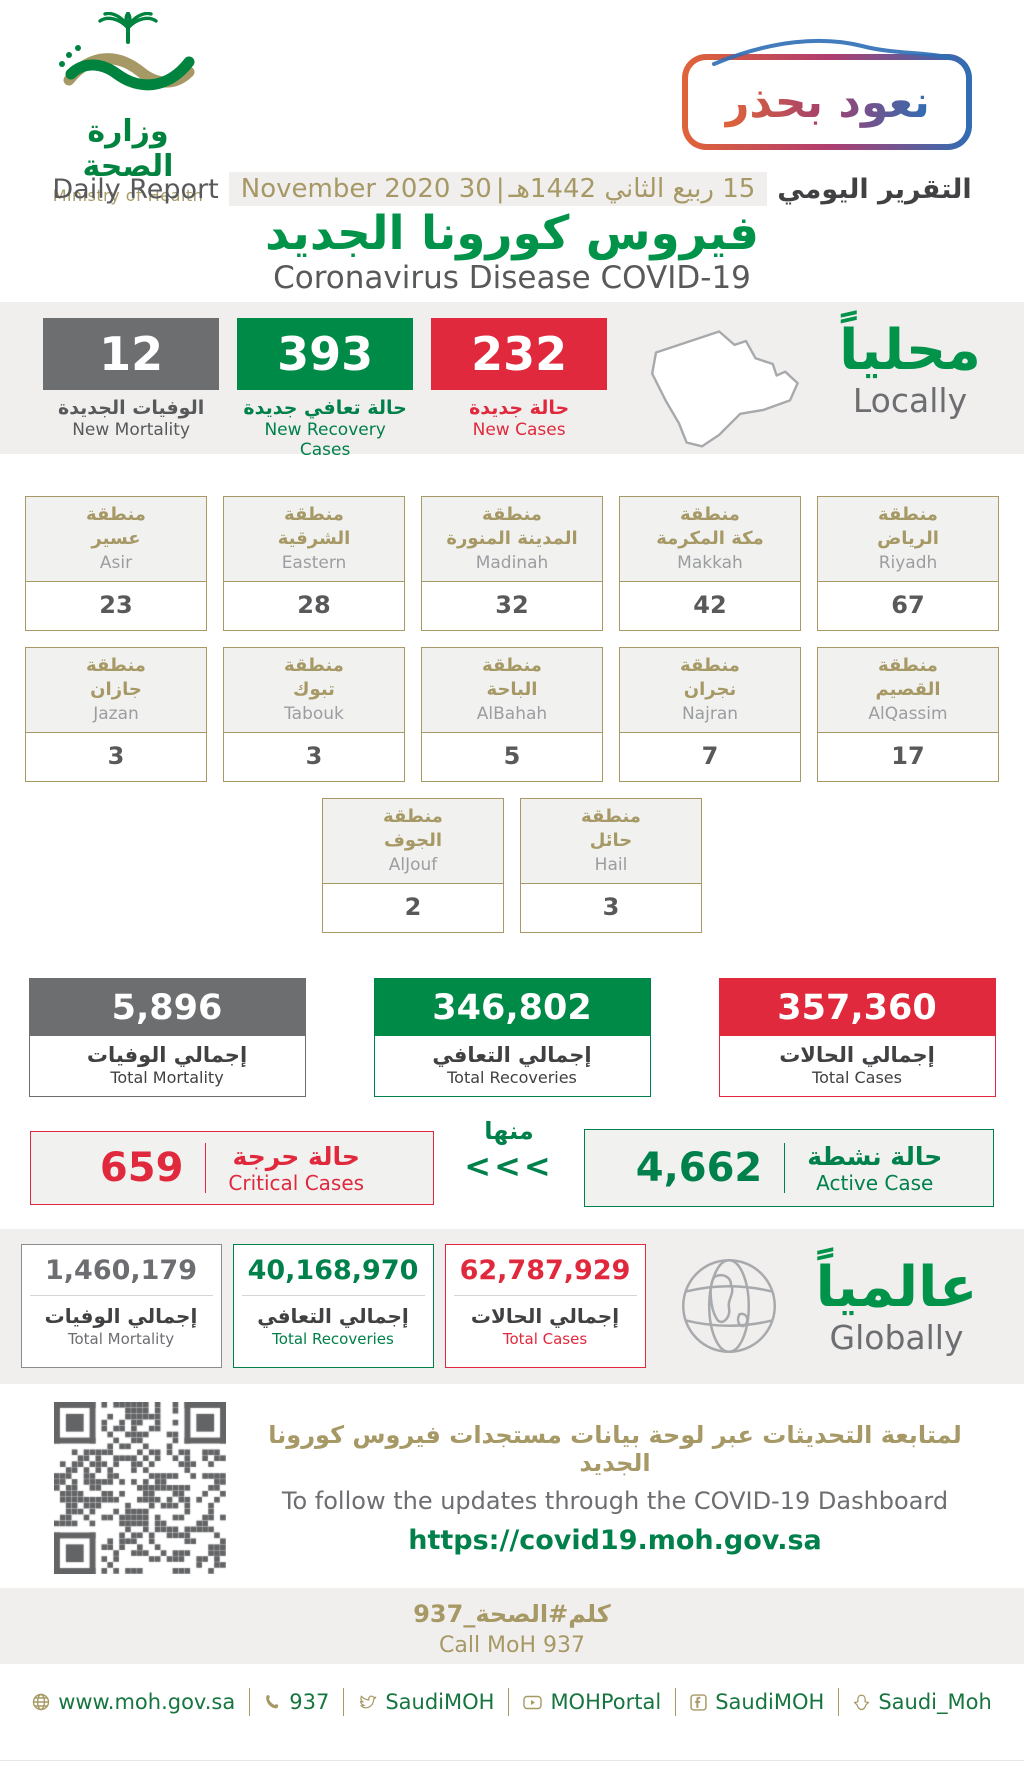 The height and width of the screenshot is (1767, 1024). Describe the element at coordinates (857, 1037) in the screenshot. I see `total-cases-box: 357,360 إجمالي الحالات Total Cases` at that location.